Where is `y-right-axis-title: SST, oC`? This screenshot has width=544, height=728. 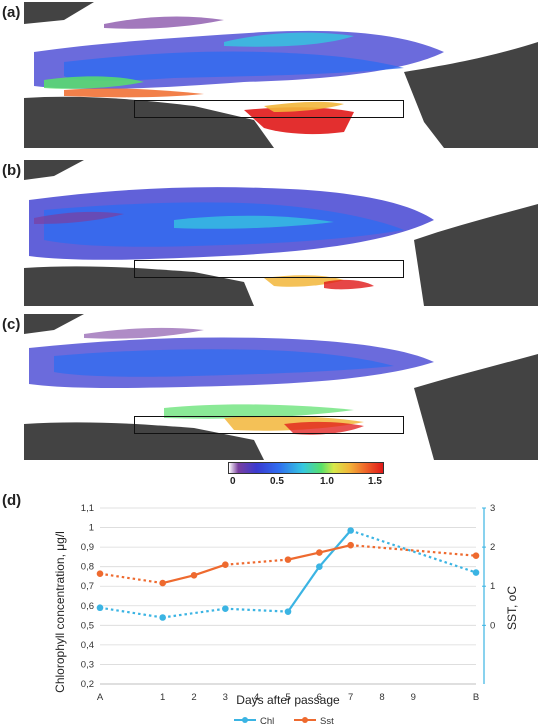
y-right-axis-title: SST, oC is located at coordinates (512, 608).